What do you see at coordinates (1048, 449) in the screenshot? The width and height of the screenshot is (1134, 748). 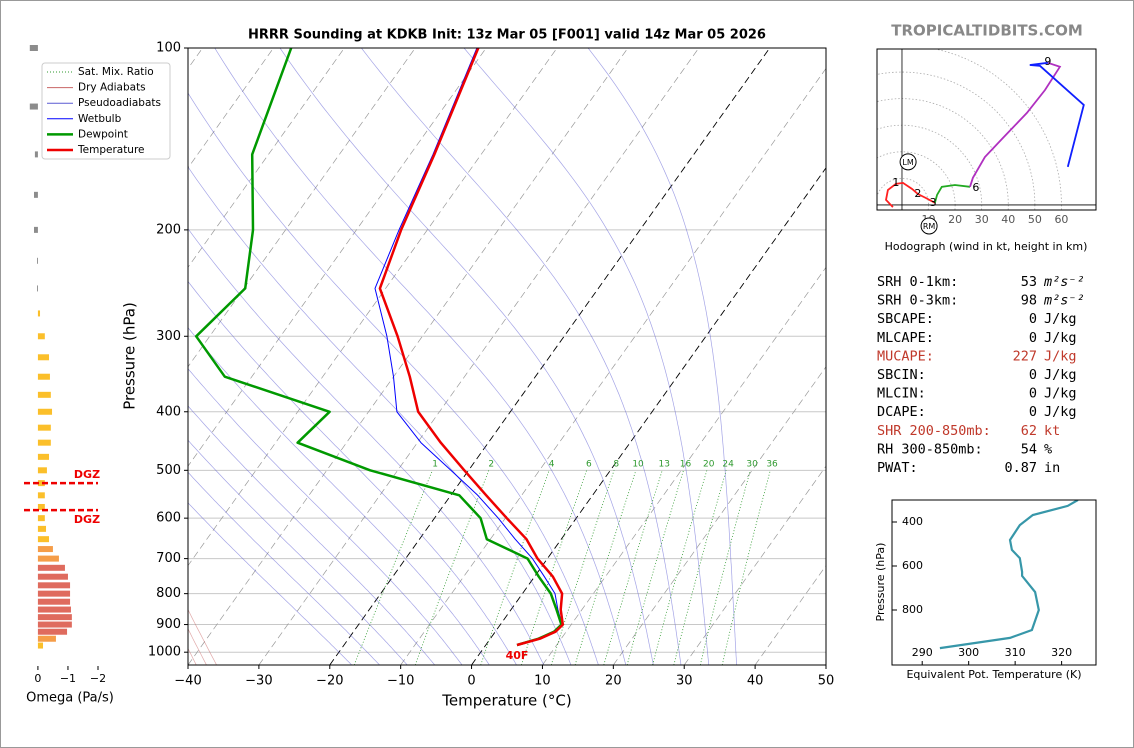 I see `index-unit: %` at bounding box center [1048, 449].